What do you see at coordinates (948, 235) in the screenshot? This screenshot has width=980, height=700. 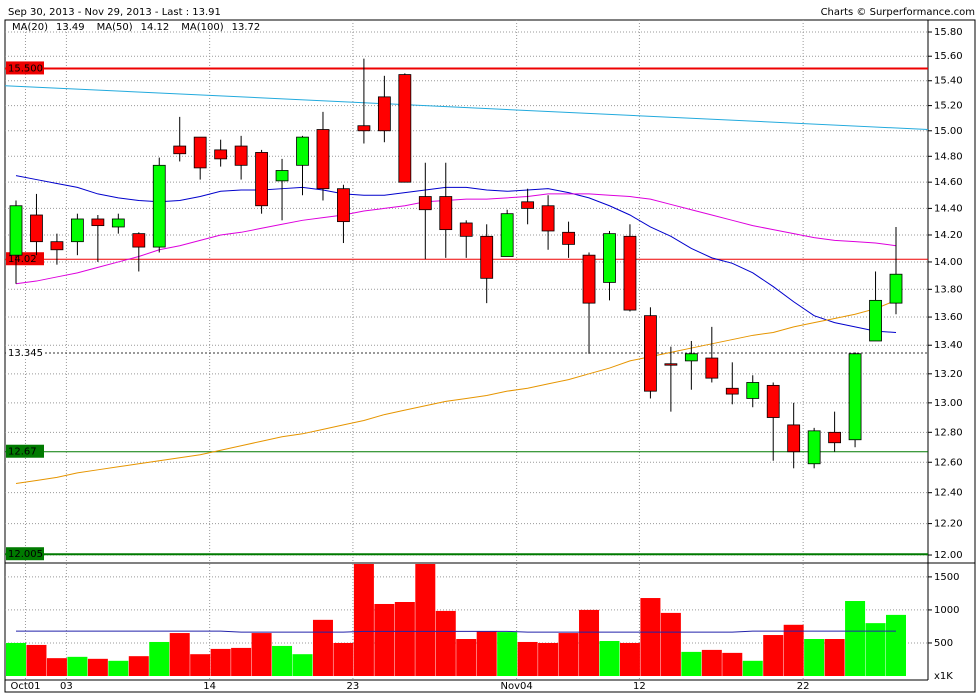 I see `y-tick-label: 14.20` at bounding box center [948, 235].